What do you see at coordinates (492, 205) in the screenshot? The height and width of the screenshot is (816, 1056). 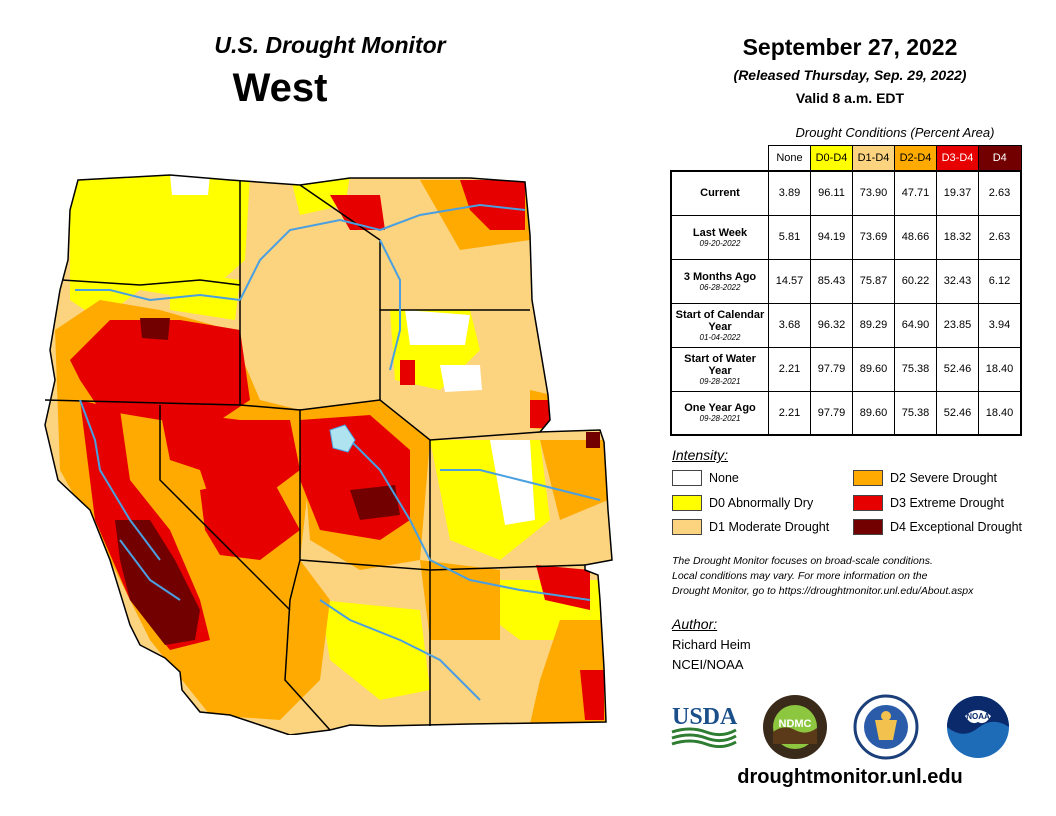 I see `d3-montana-east` at bounding box center [492, 205].